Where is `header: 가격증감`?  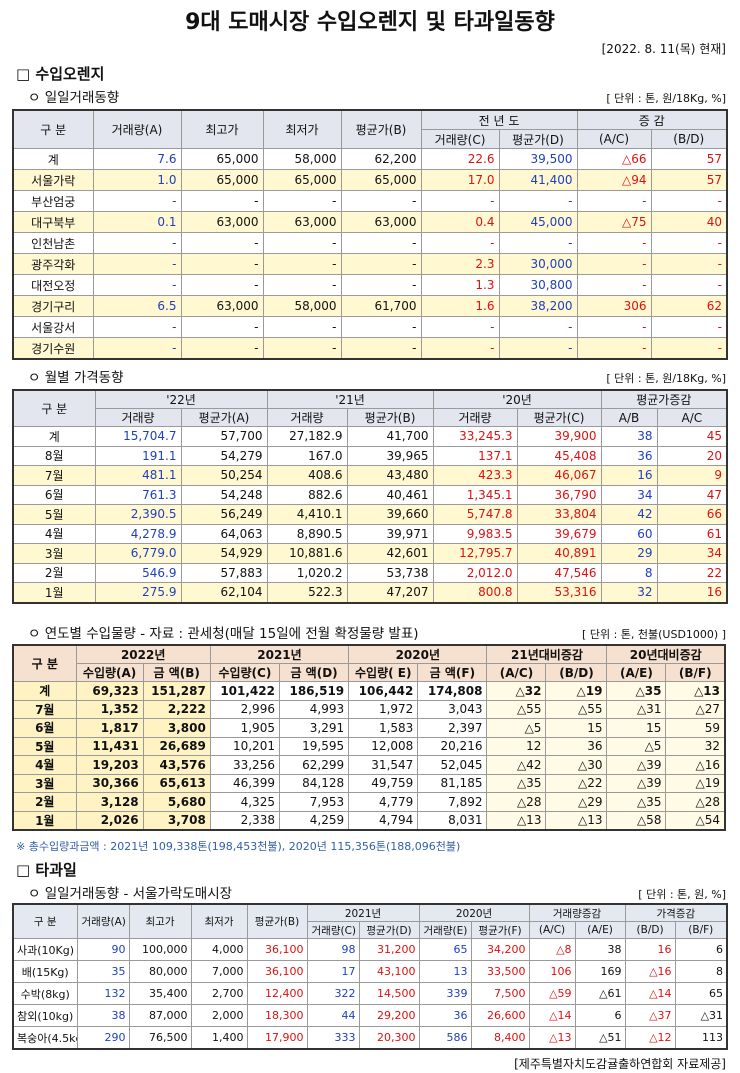 header: 가격증감 is located at coordinates (676, 912).